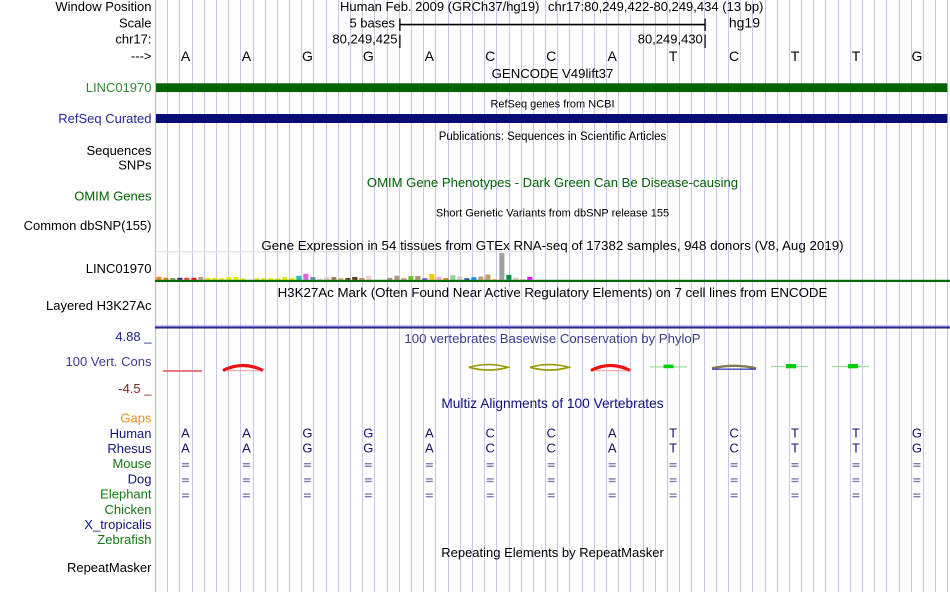 This screenshot has height=597, width=950. What do you see at coordinates (109, 361) in the screenshot?
I see `svg-text: 100 Vert. Cons` at bounding box center [109, 361].